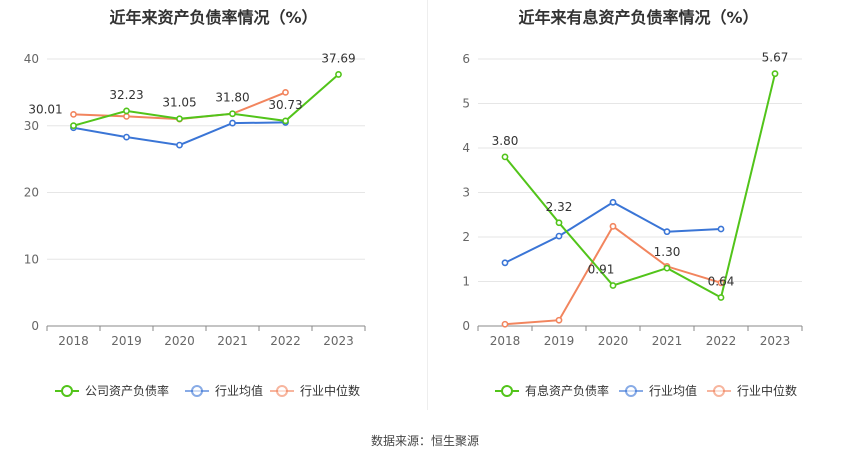 This screenshot has height=458, width=850. What do you see at coordinates (505, 141) in the screenshot?
I see `data-label: 3.80` at bounding box center [505, 141].